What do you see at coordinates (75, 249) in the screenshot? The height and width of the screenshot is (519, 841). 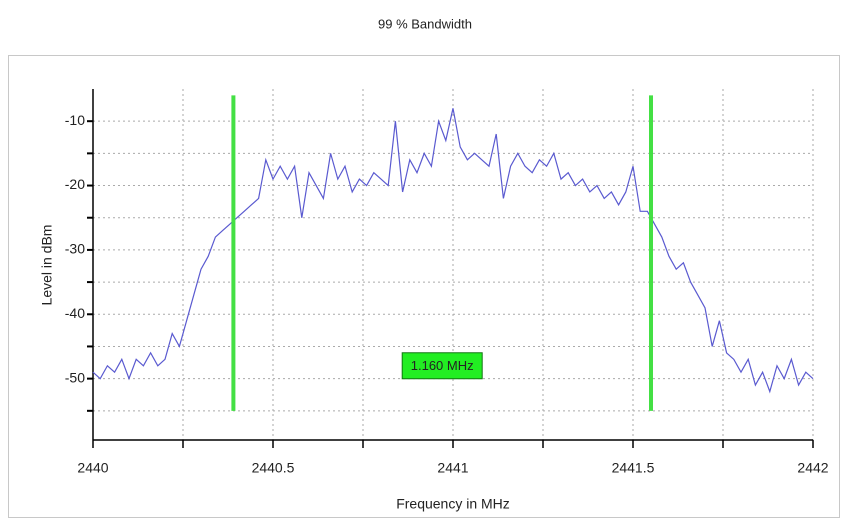 I see `y-tick-label: -30` at bounding box center [75, 249].